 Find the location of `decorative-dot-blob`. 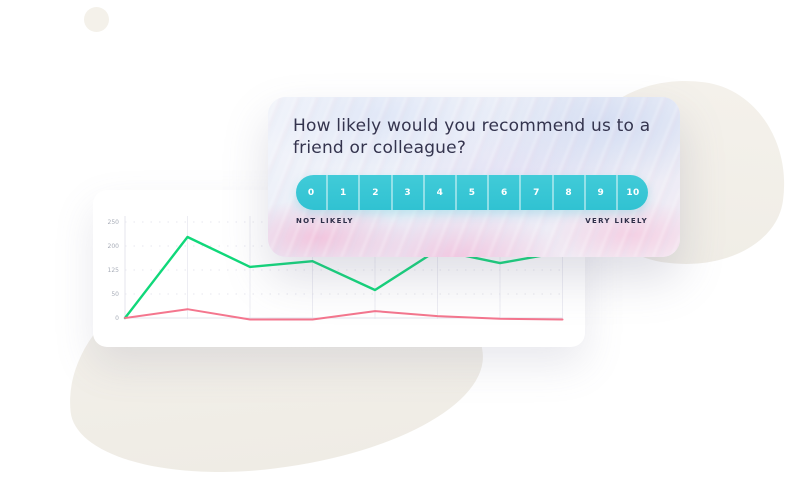

decorative-dot-blob is located at coordinates (96, 19).